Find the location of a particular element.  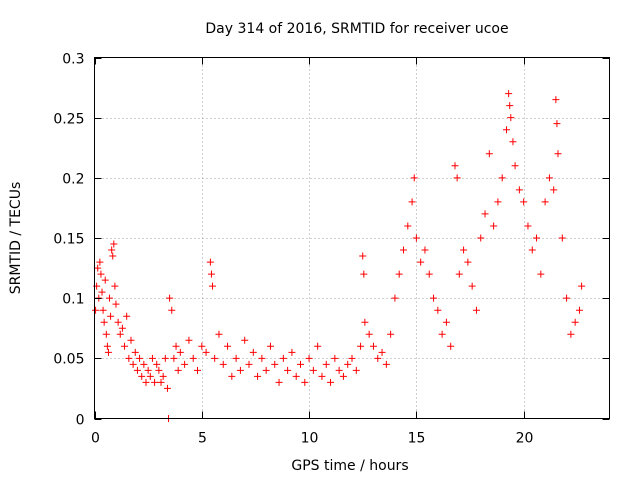

y-tick-labels: 0 0.05 0.1 0.15 0.2 0.25 0.3 is located at coordinates (68, 240).